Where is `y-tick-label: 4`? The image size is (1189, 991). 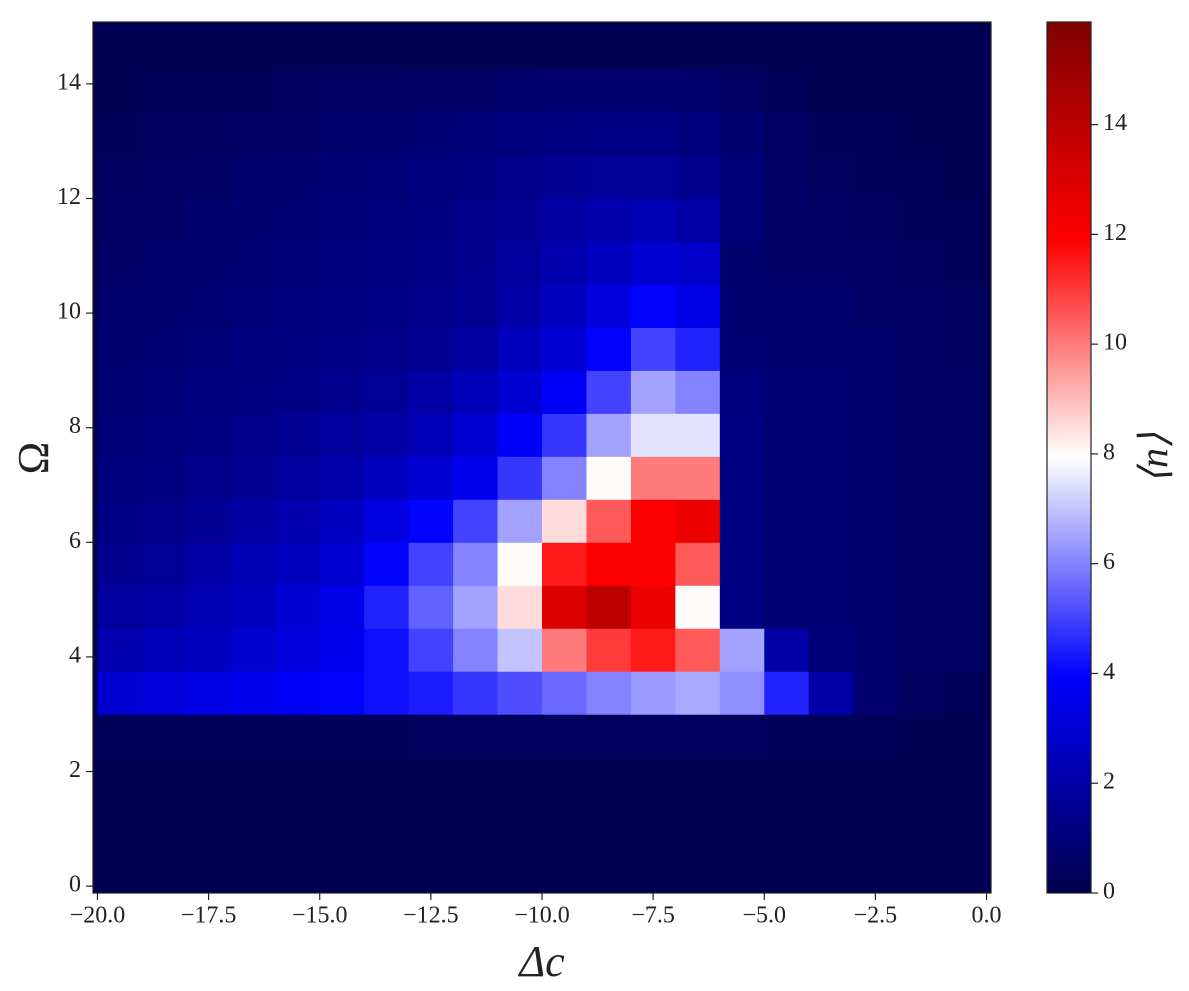 y-tick-label: 4 is located at coordinates (75, 655).